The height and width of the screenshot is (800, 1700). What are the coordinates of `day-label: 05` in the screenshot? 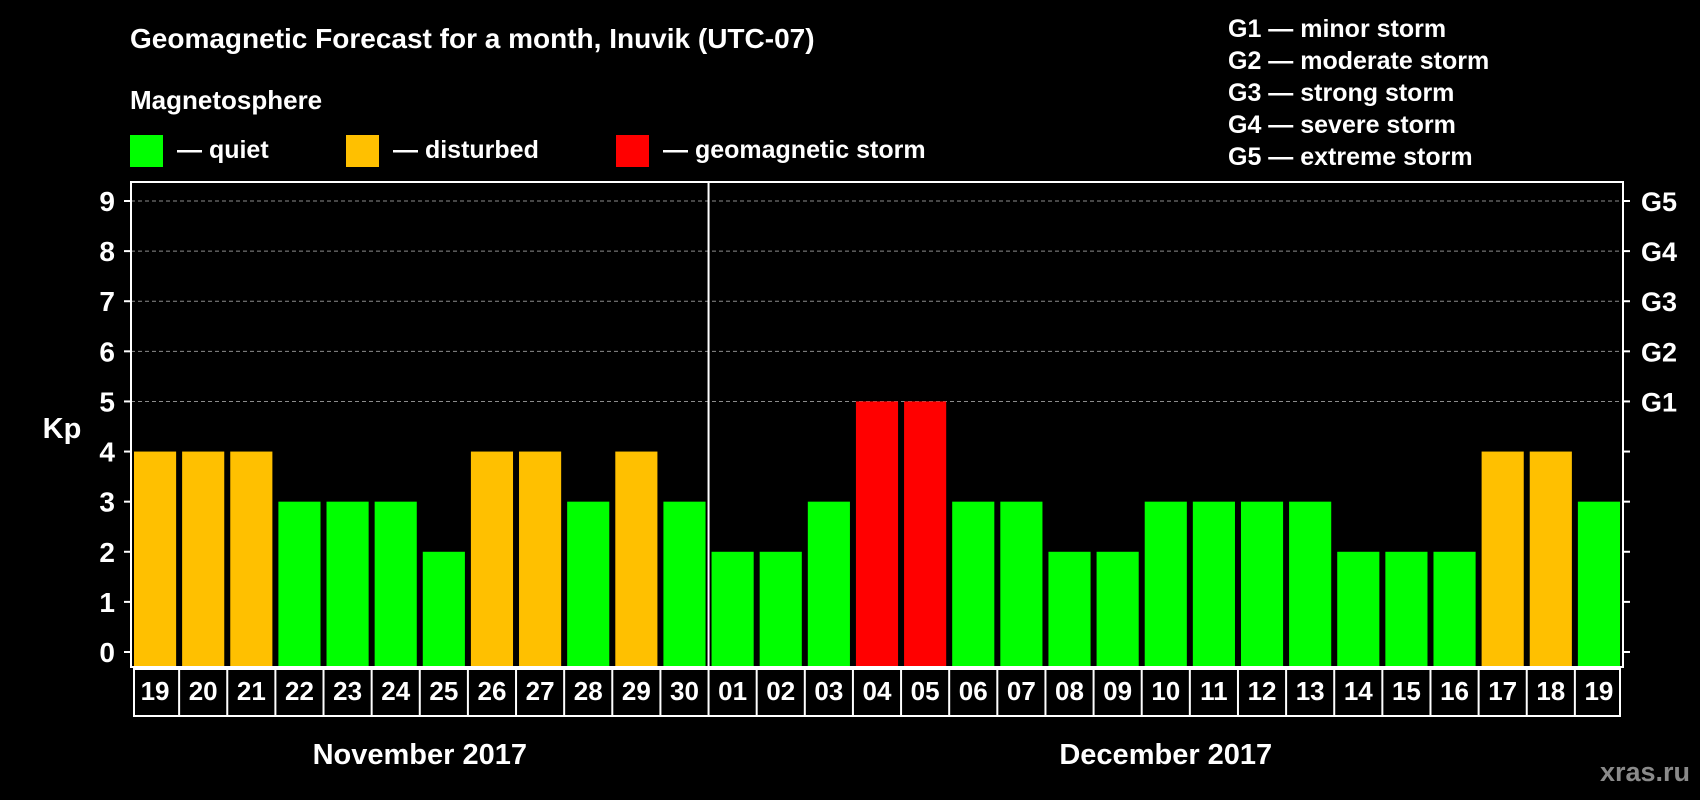 It's located at (925, 691).